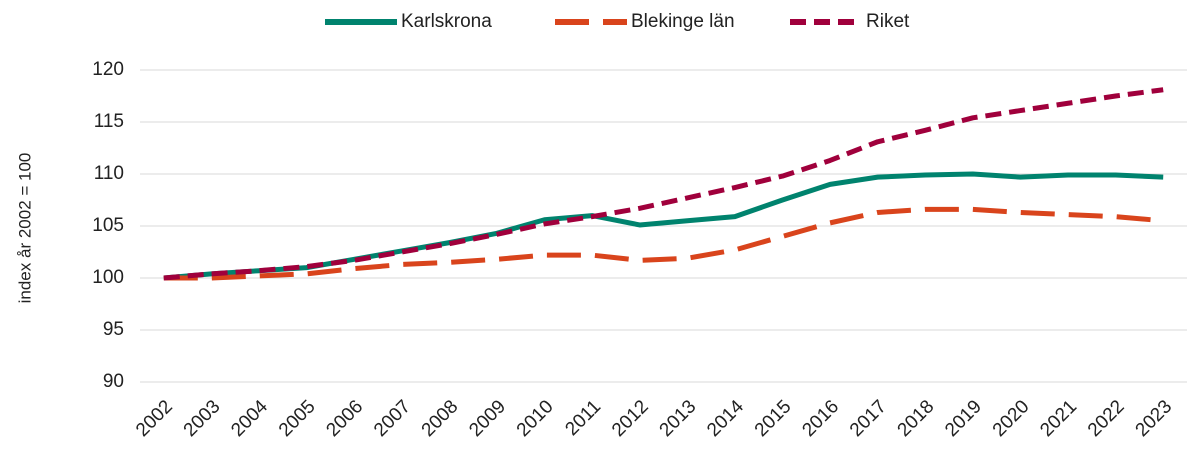 The image size is (1192, 450). Describe the element at coordinates (113, 329) in the screenshot. I see `y-tick-label: 95` at that location.